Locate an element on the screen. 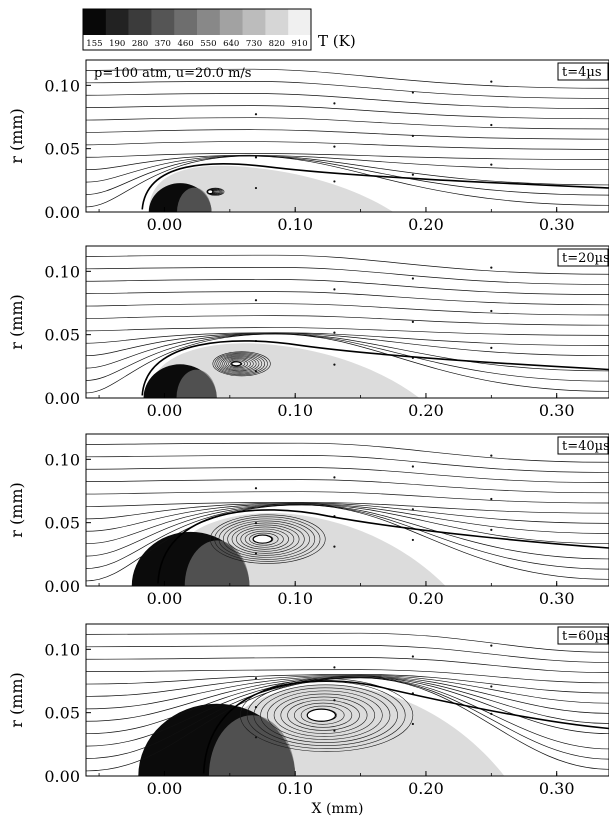  y-tick-label: 0.00 is located at coordinates (62, 398).